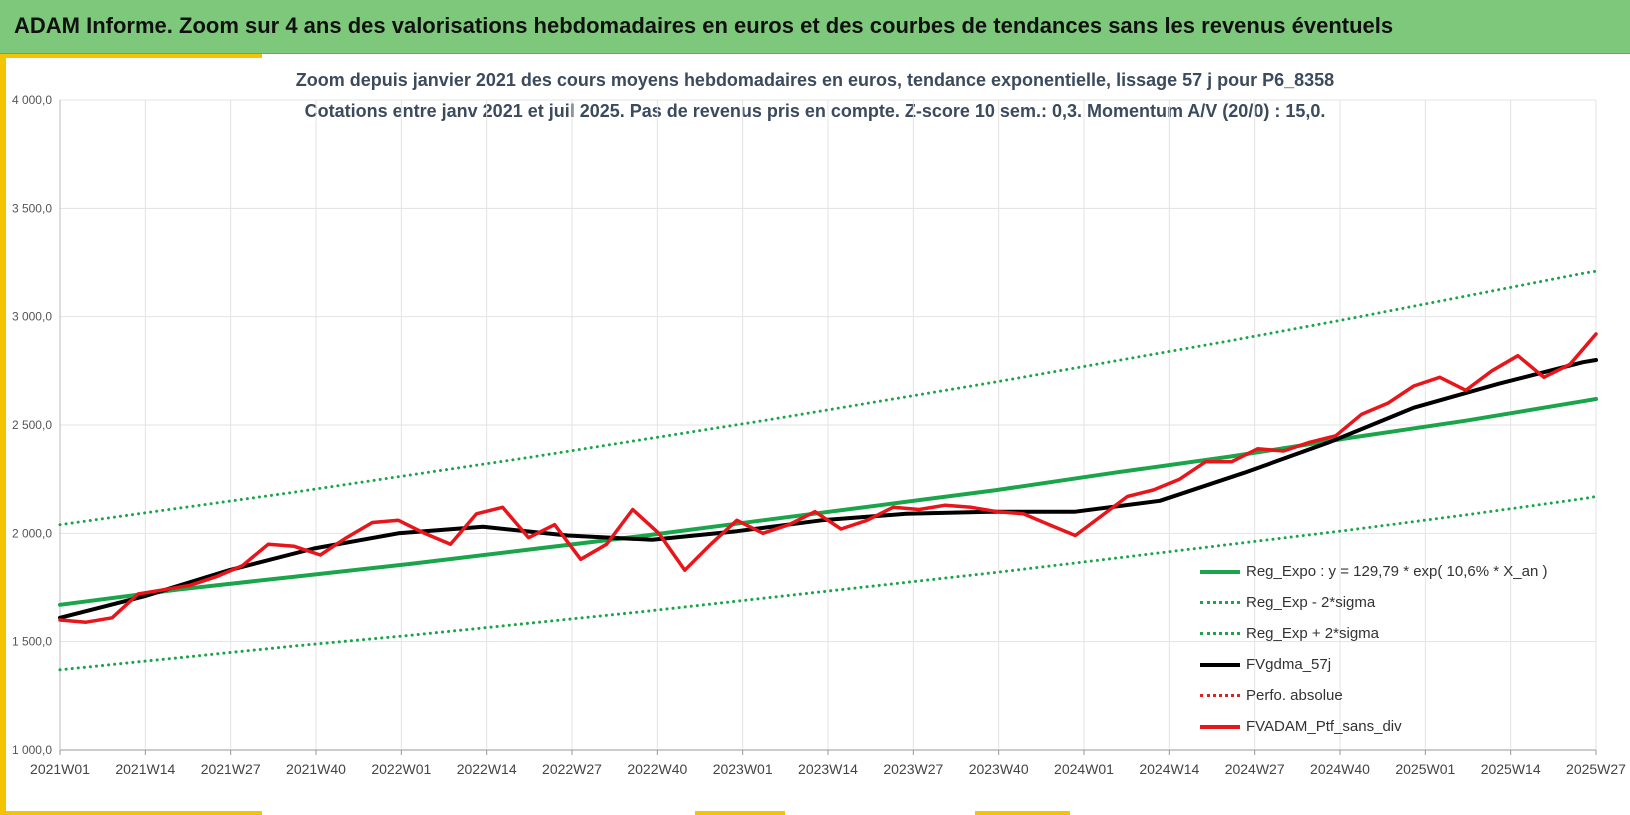 This screenshot has height=815, width=1630. What do you see at coordinates (999, 769) in the screenshot?
I see `x-tick-label: 2023W40` at bounding box center [999, 769].